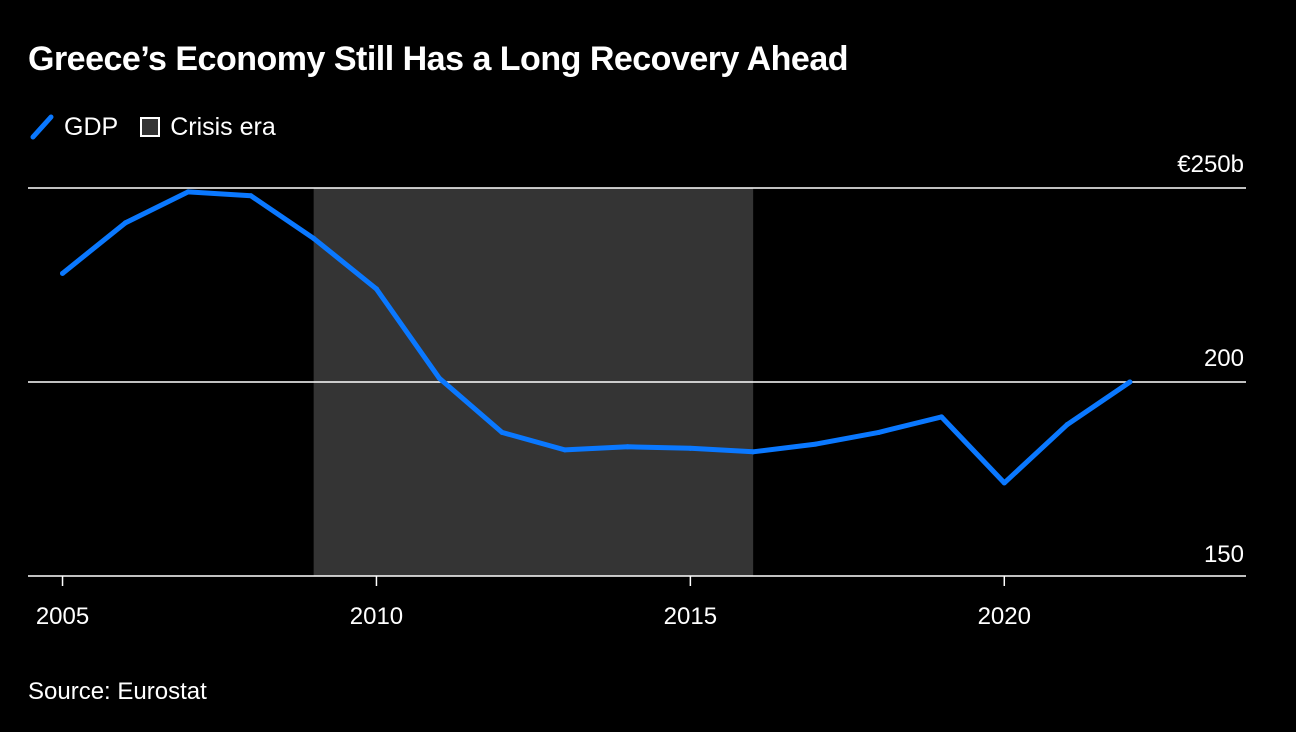 Image resolution: width=1296 pixels, height=732 pixels. Describe the element at coordinates (42, 127) in the screenshot. I see `line-swatch-icon` at that location.